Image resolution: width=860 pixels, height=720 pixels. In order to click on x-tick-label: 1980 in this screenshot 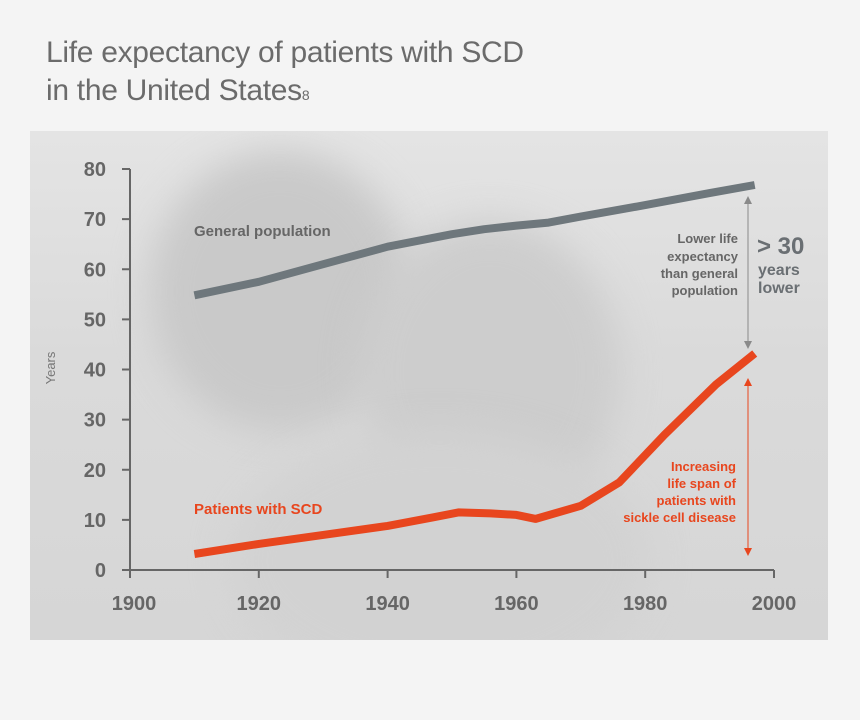, I will do `click(645, 604)`.